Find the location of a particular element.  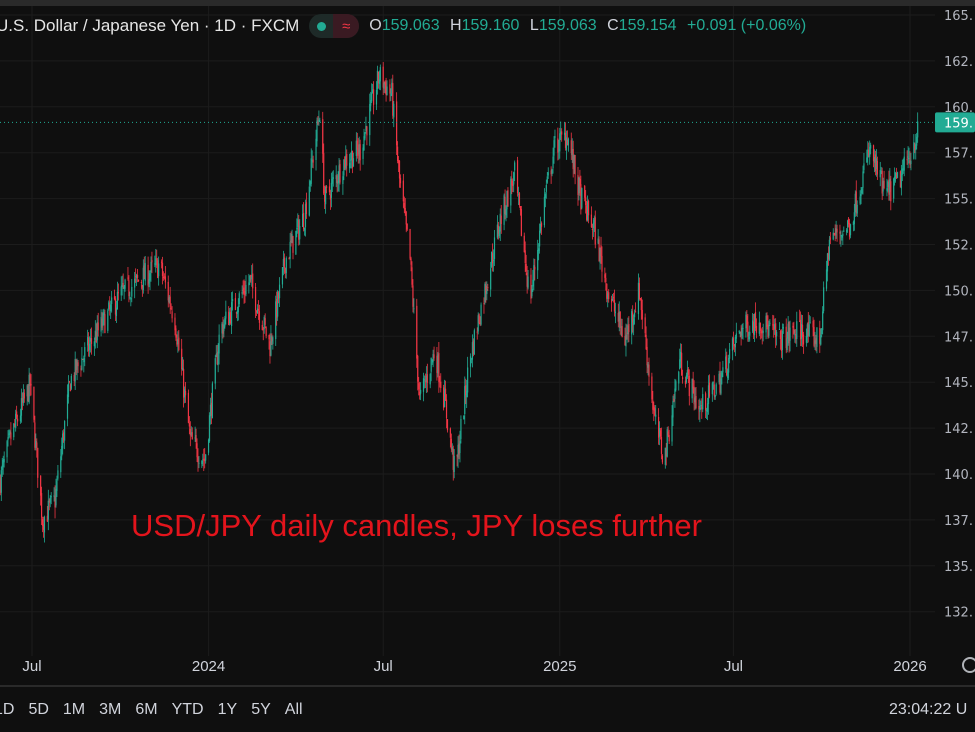

range-ytd: YTD is located at coordinates (187, 709).